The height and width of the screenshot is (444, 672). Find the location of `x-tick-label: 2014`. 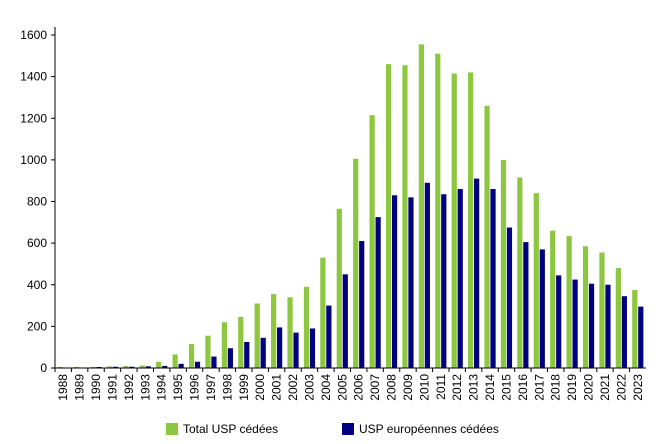

x-tick-label: 2014 is located at coordinates (490, 387).